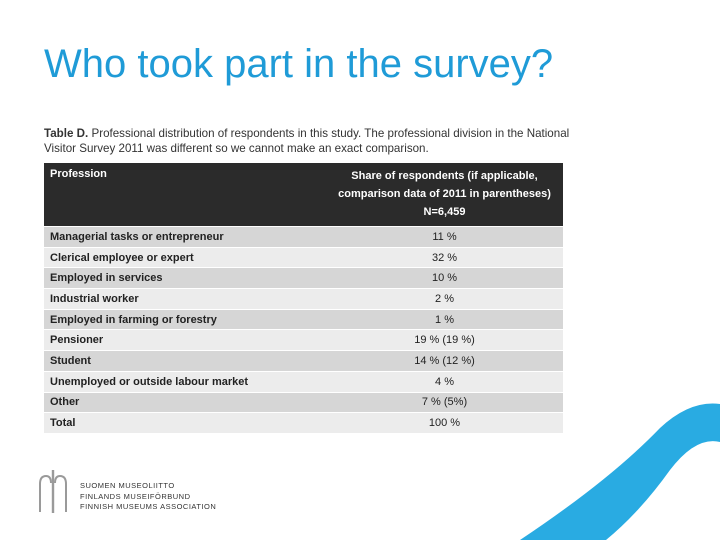 This screenshot has height=540, width=720. I want to click on row-share: 100 %, so click(444, 422).